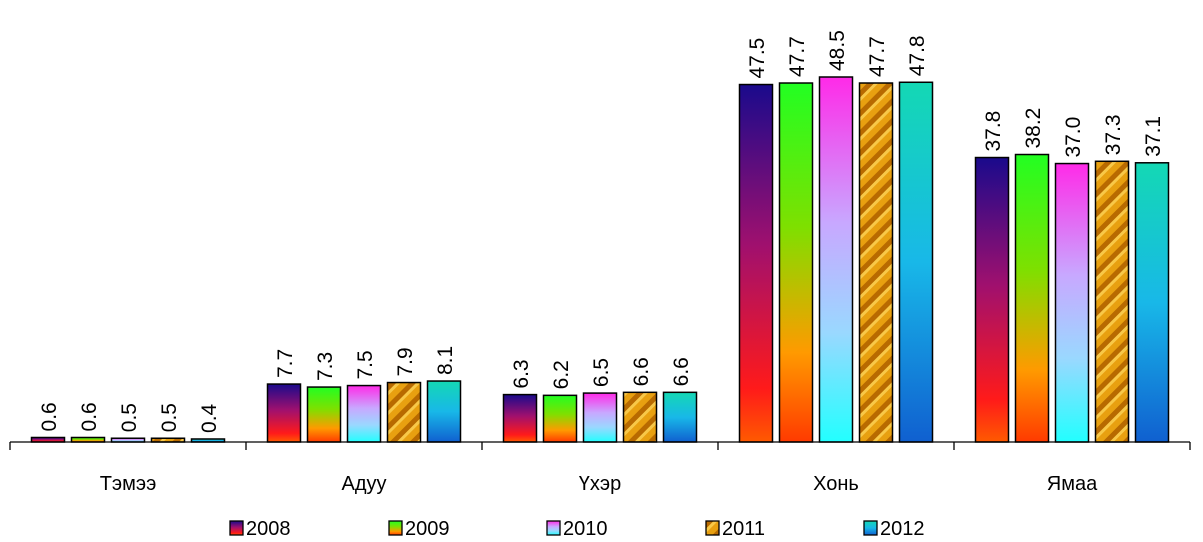 Image resolution: width=1203 pixels, height=542 pixels. What do you see at coordinates (1073, 137) in the screenshot?
I see `data-label: 37.0` at bounding box center [1073, 137].